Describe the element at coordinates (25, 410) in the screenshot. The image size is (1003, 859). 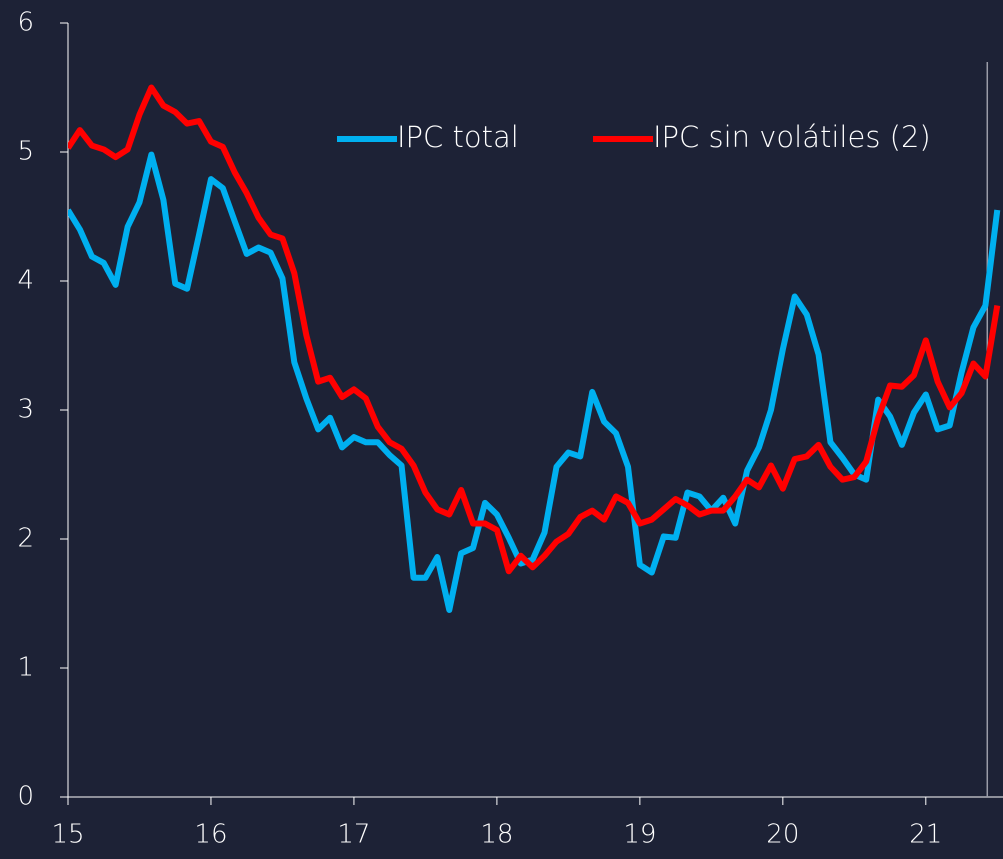
I see `y-tick-label: 3` at that location.